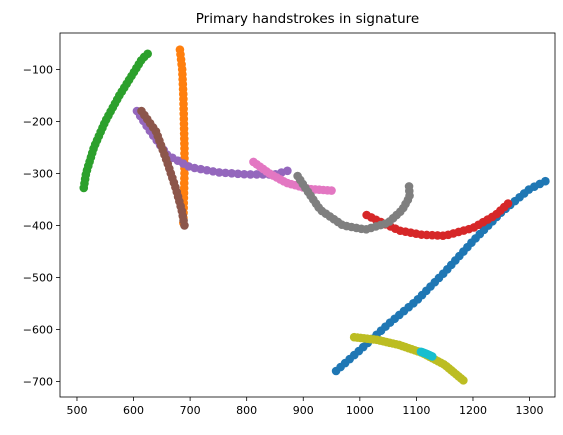 This screenshot has width=563, height=435. What do you see at coordinates (38, 277) in the screenshot?
I see `y-tick-label: −500` at bounding box center [38, 277].